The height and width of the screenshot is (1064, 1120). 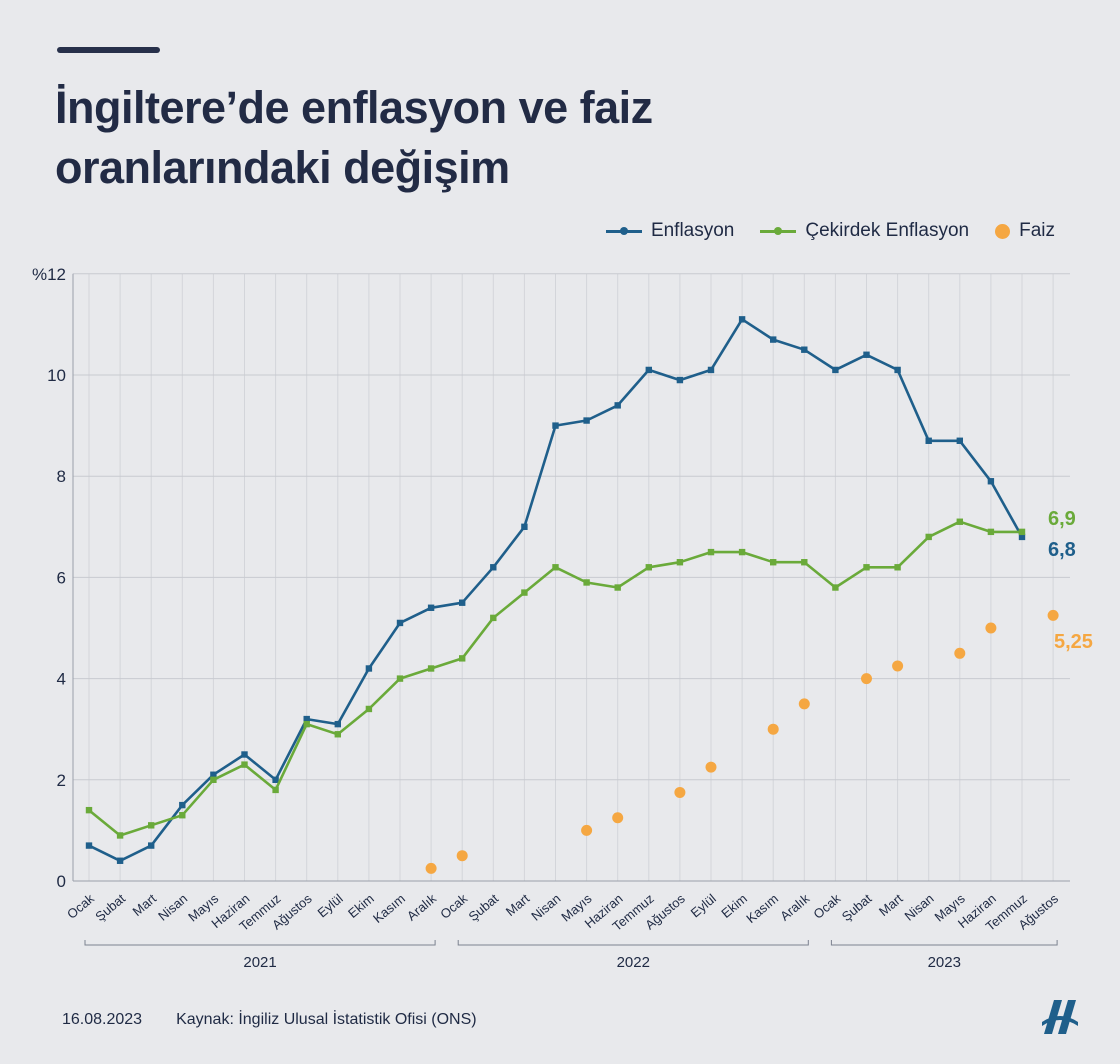 I want to click on core-end-label: 6,9, so click(x=1062, y=519).